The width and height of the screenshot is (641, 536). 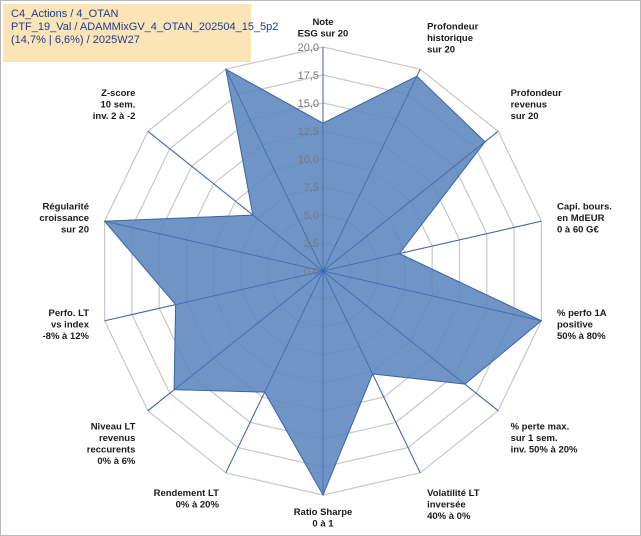 I want to click on axis-label-line: Rendement LT, so click(x=186, y=493).